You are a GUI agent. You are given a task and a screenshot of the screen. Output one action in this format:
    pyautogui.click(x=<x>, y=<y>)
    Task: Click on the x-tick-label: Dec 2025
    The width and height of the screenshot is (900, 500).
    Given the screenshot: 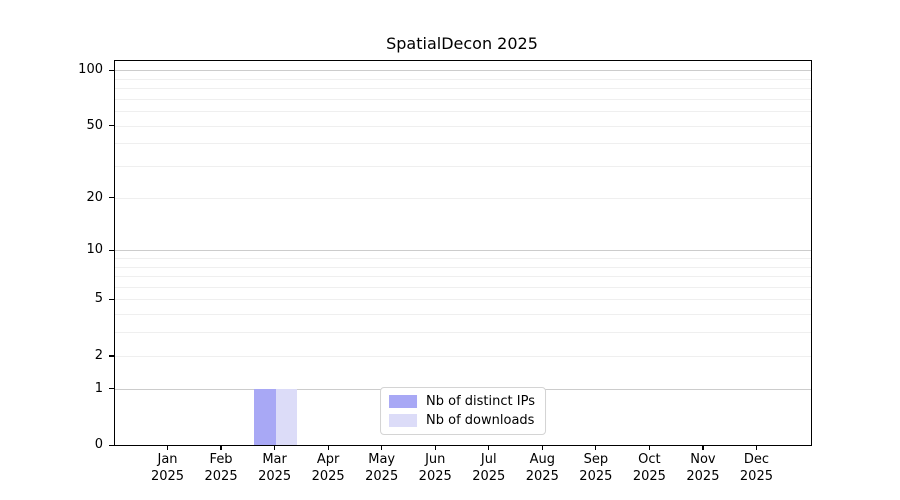 What is the action you would take?
    pyautogui.click(x=756, y=468)
    